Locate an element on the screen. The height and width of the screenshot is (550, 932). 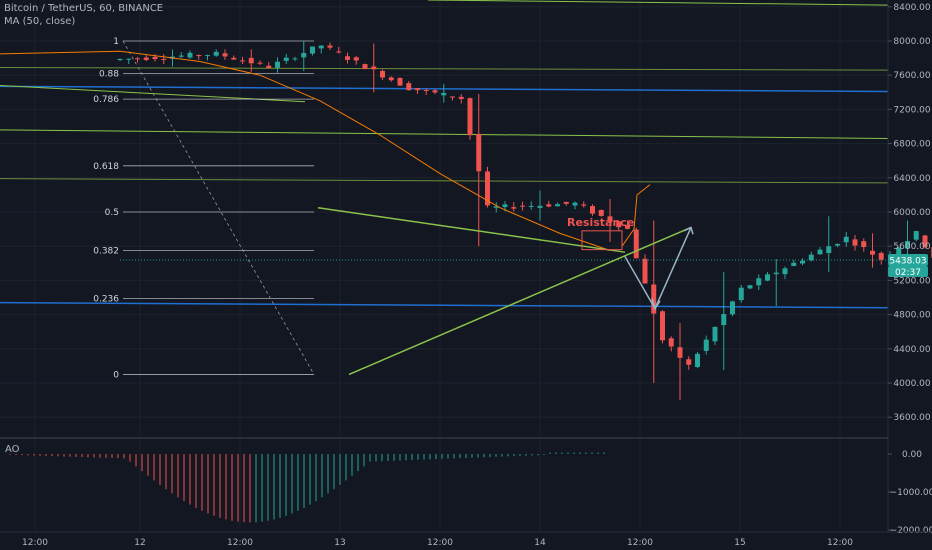
resistance-box is located at coordinates (602, 240).